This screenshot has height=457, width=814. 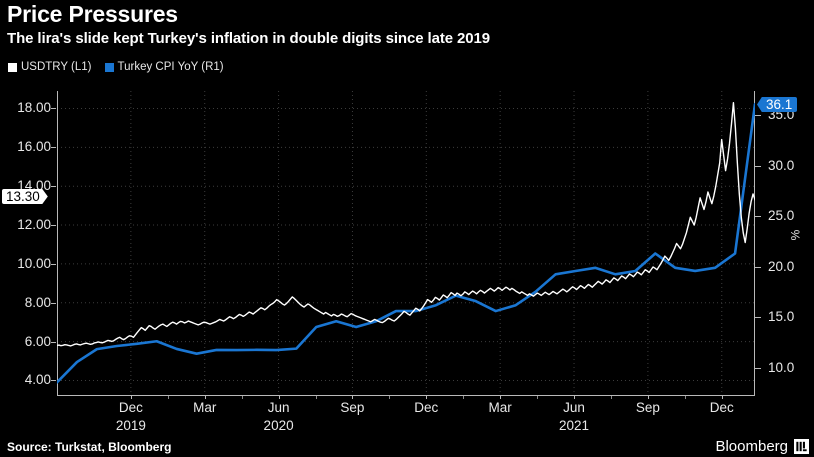 I want to click on y-tick-label-right: 25.0, so click(x=781, y=216).